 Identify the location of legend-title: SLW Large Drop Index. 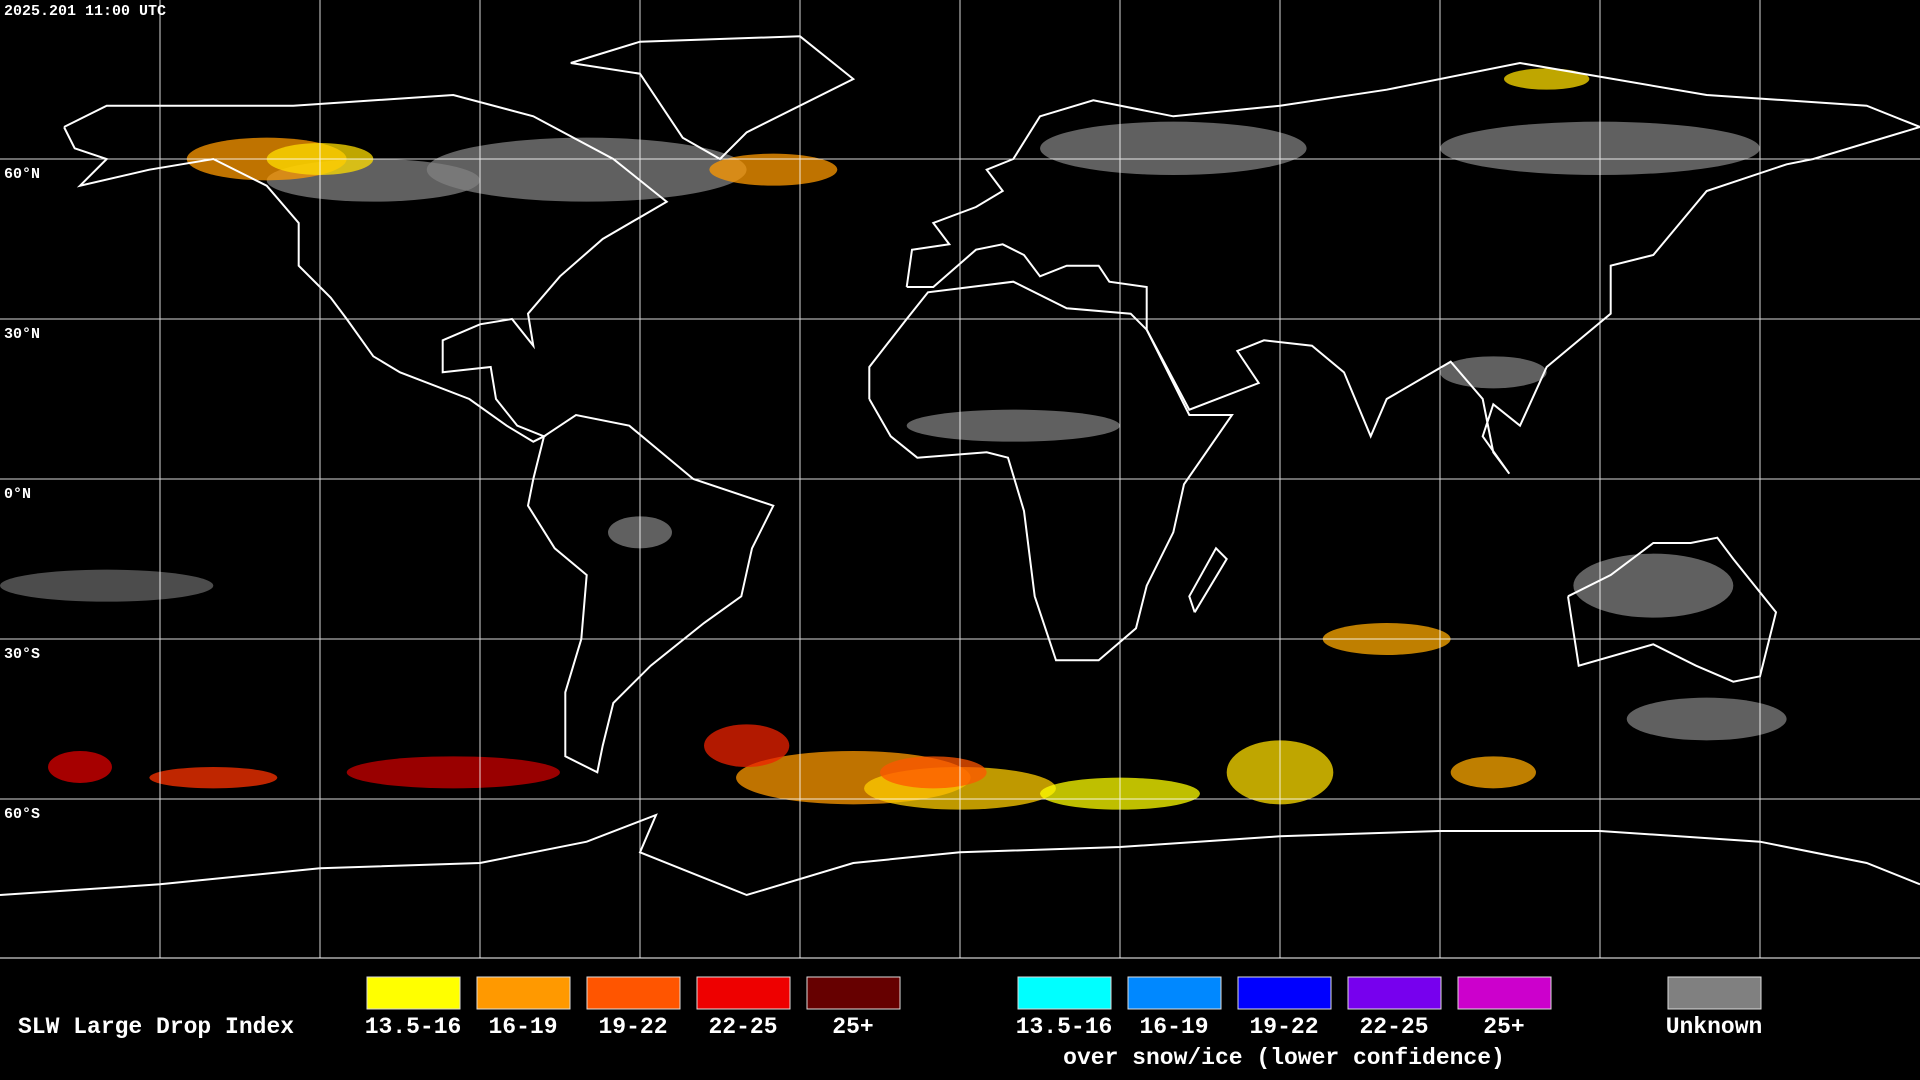
(156, 1027).